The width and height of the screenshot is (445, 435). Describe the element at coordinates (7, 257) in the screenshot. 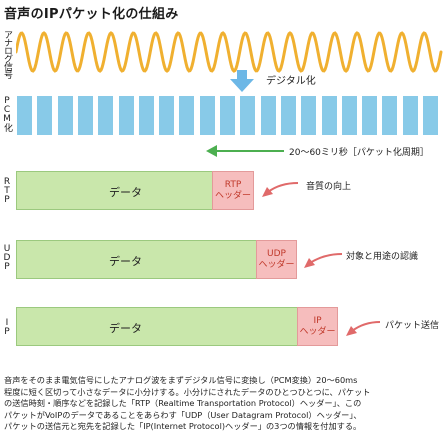

I see `row-label-udp: UDP` at that location.